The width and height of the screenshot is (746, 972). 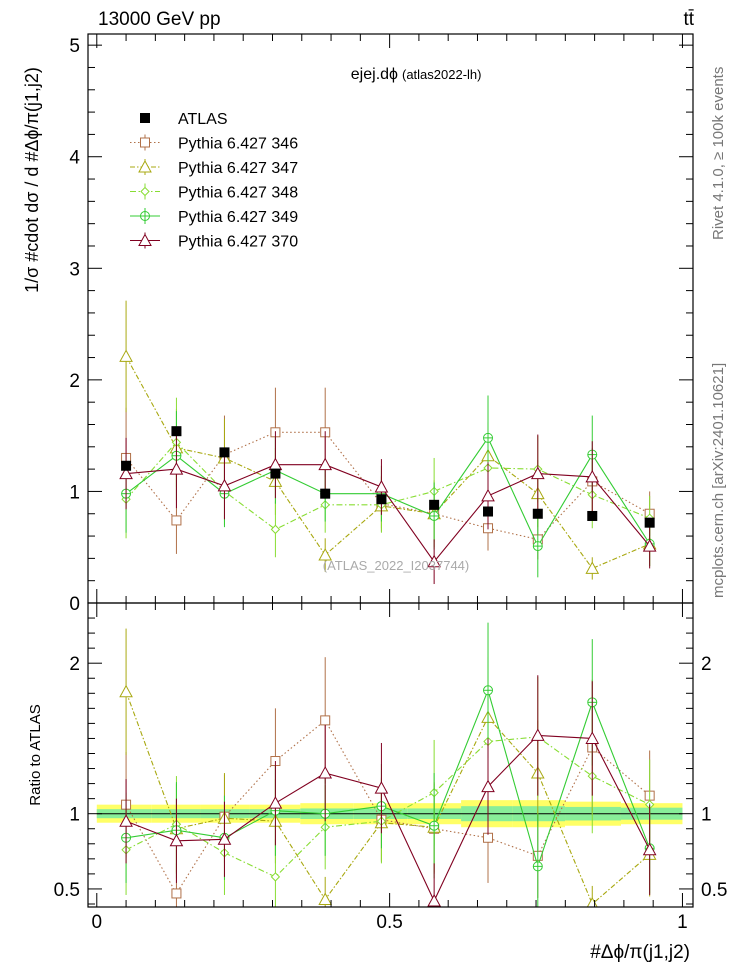 What do you see at coordinates (74, 604) in the screenshot?
I see `main-y-tick-label: 0` at bounding box center [74, 604].